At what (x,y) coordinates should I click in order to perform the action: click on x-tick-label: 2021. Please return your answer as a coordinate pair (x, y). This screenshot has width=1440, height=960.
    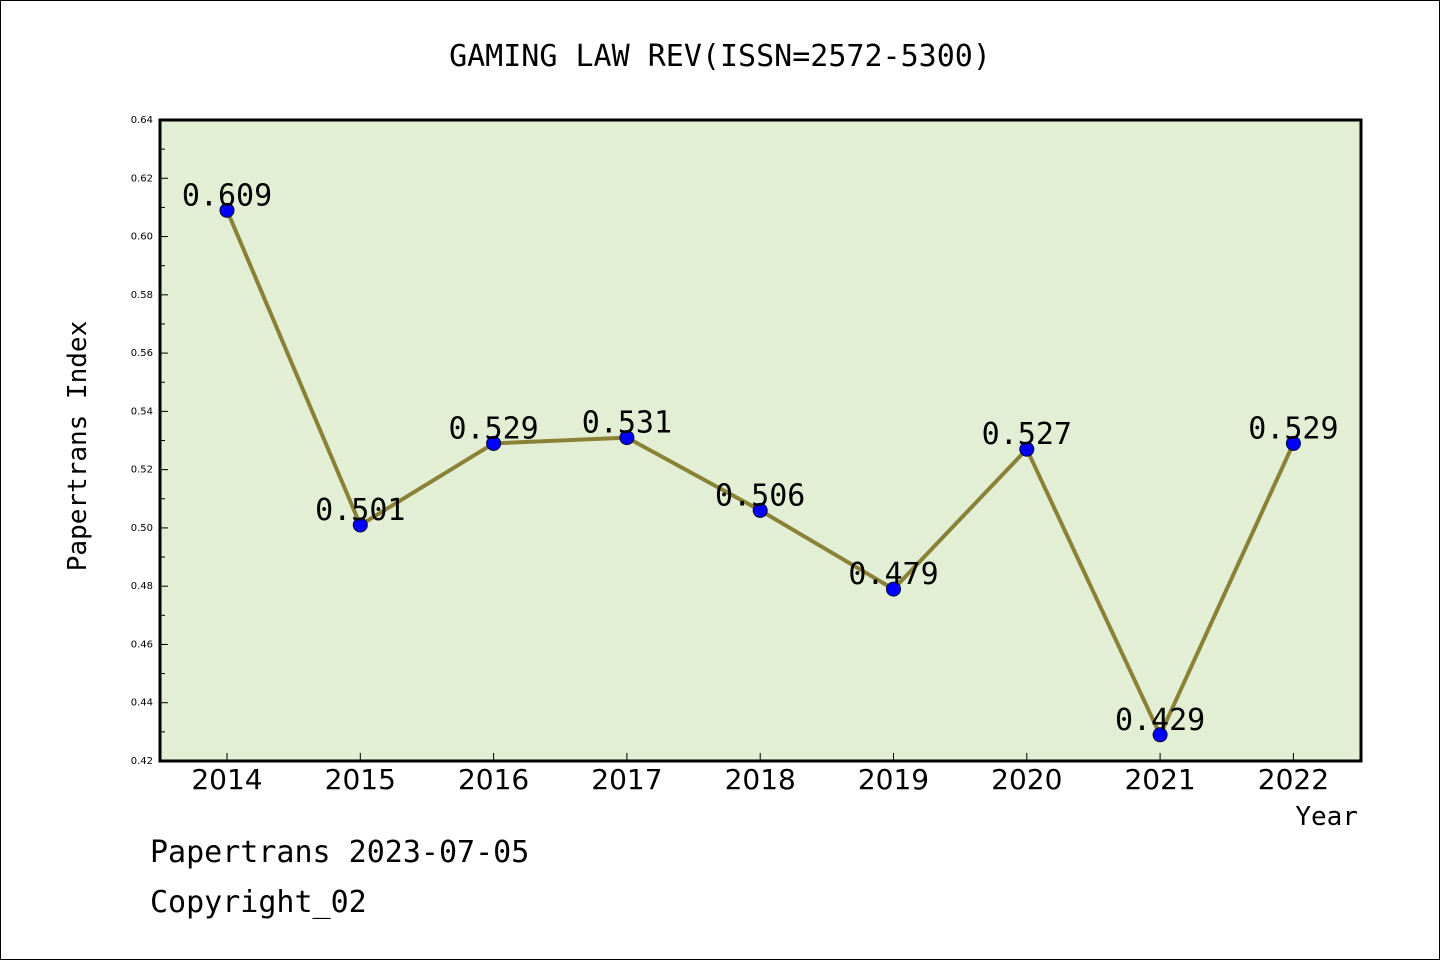
    Looking at the image, I should click on (1159, 779).